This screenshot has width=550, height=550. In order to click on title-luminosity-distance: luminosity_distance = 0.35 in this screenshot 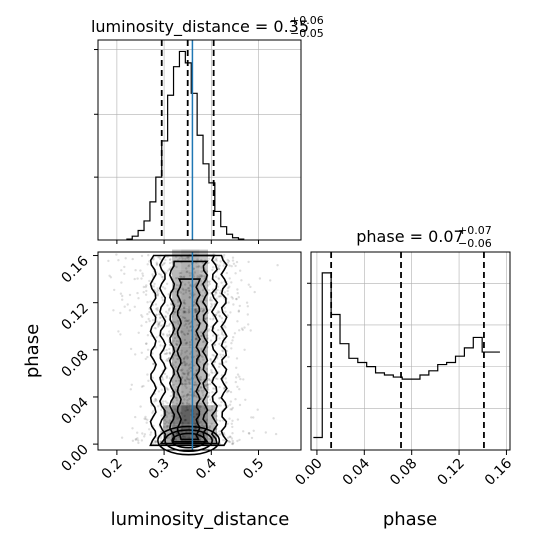, I will do `click(200, 27)`.